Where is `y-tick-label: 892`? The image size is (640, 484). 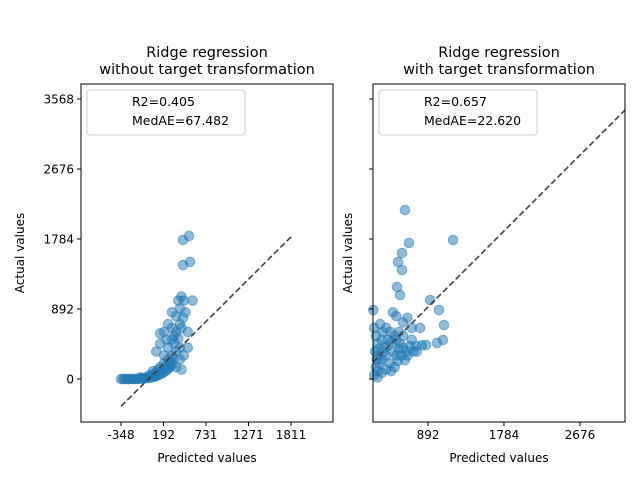 y-tick-label: 892 is located at coordinates (62, 309).